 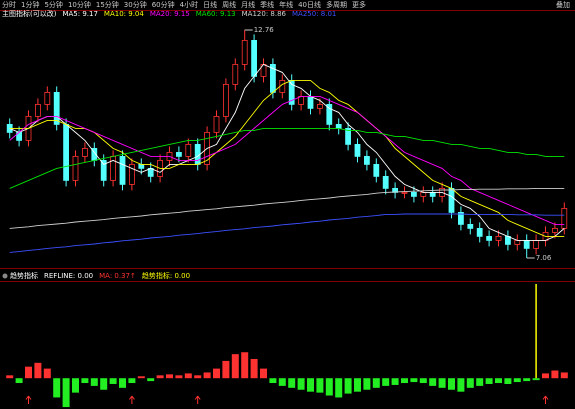 What do you see at coordinates (24, 275) in the screenshot?
I see `legend-entry: 趋势指标` at bounding box center [24, 275].